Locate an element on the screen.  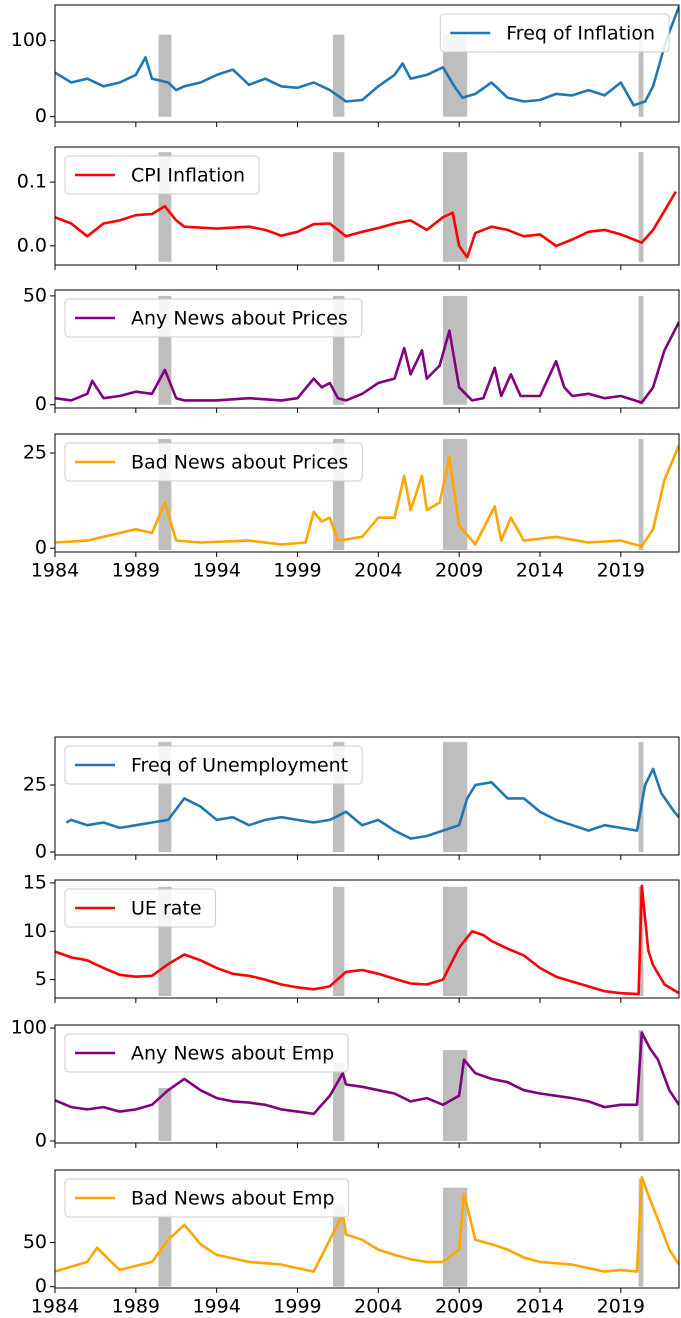
legend-label: Any News about Prices is located at coordinates (239, 319).